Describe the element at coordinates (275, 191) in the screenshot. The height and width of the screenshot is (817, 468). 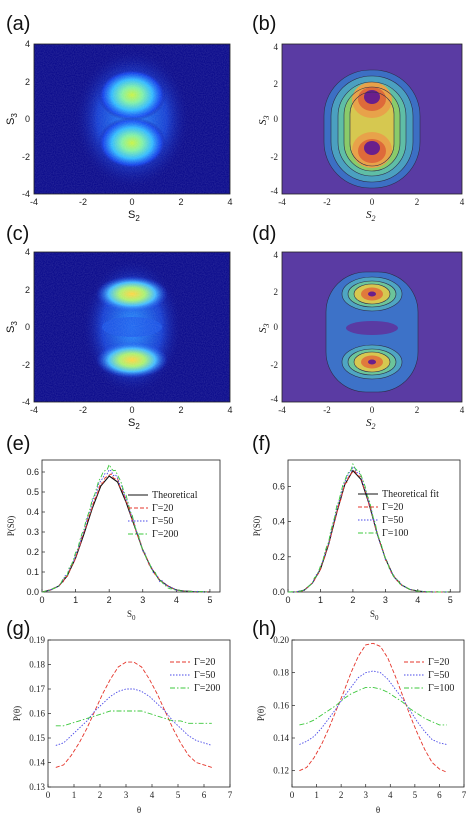
I see `b-ytick-4: -4` at that location.